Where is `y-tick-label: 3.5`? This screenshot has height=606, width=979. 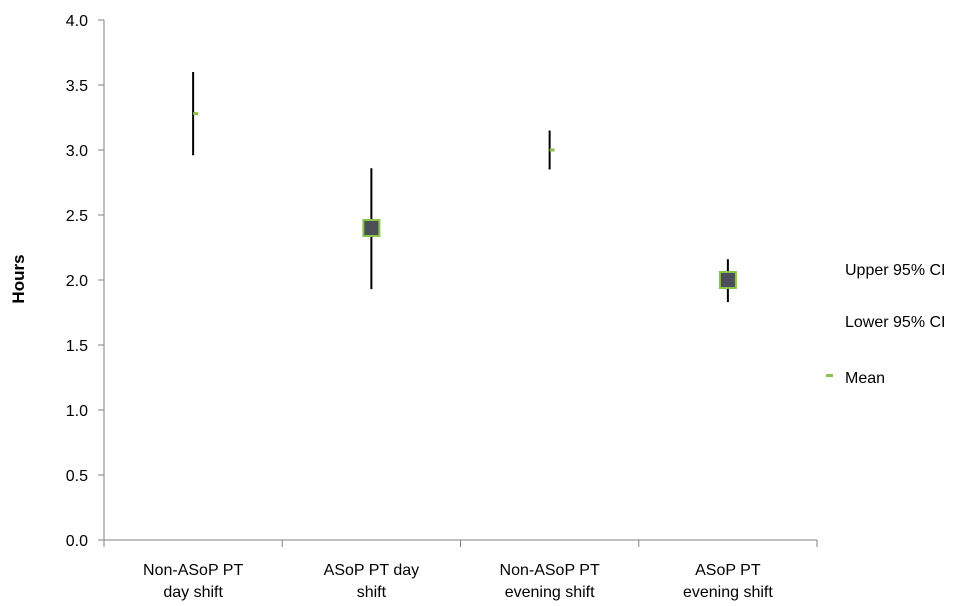
y-tick-label: 3.5 is located at coordinates (77, 86).